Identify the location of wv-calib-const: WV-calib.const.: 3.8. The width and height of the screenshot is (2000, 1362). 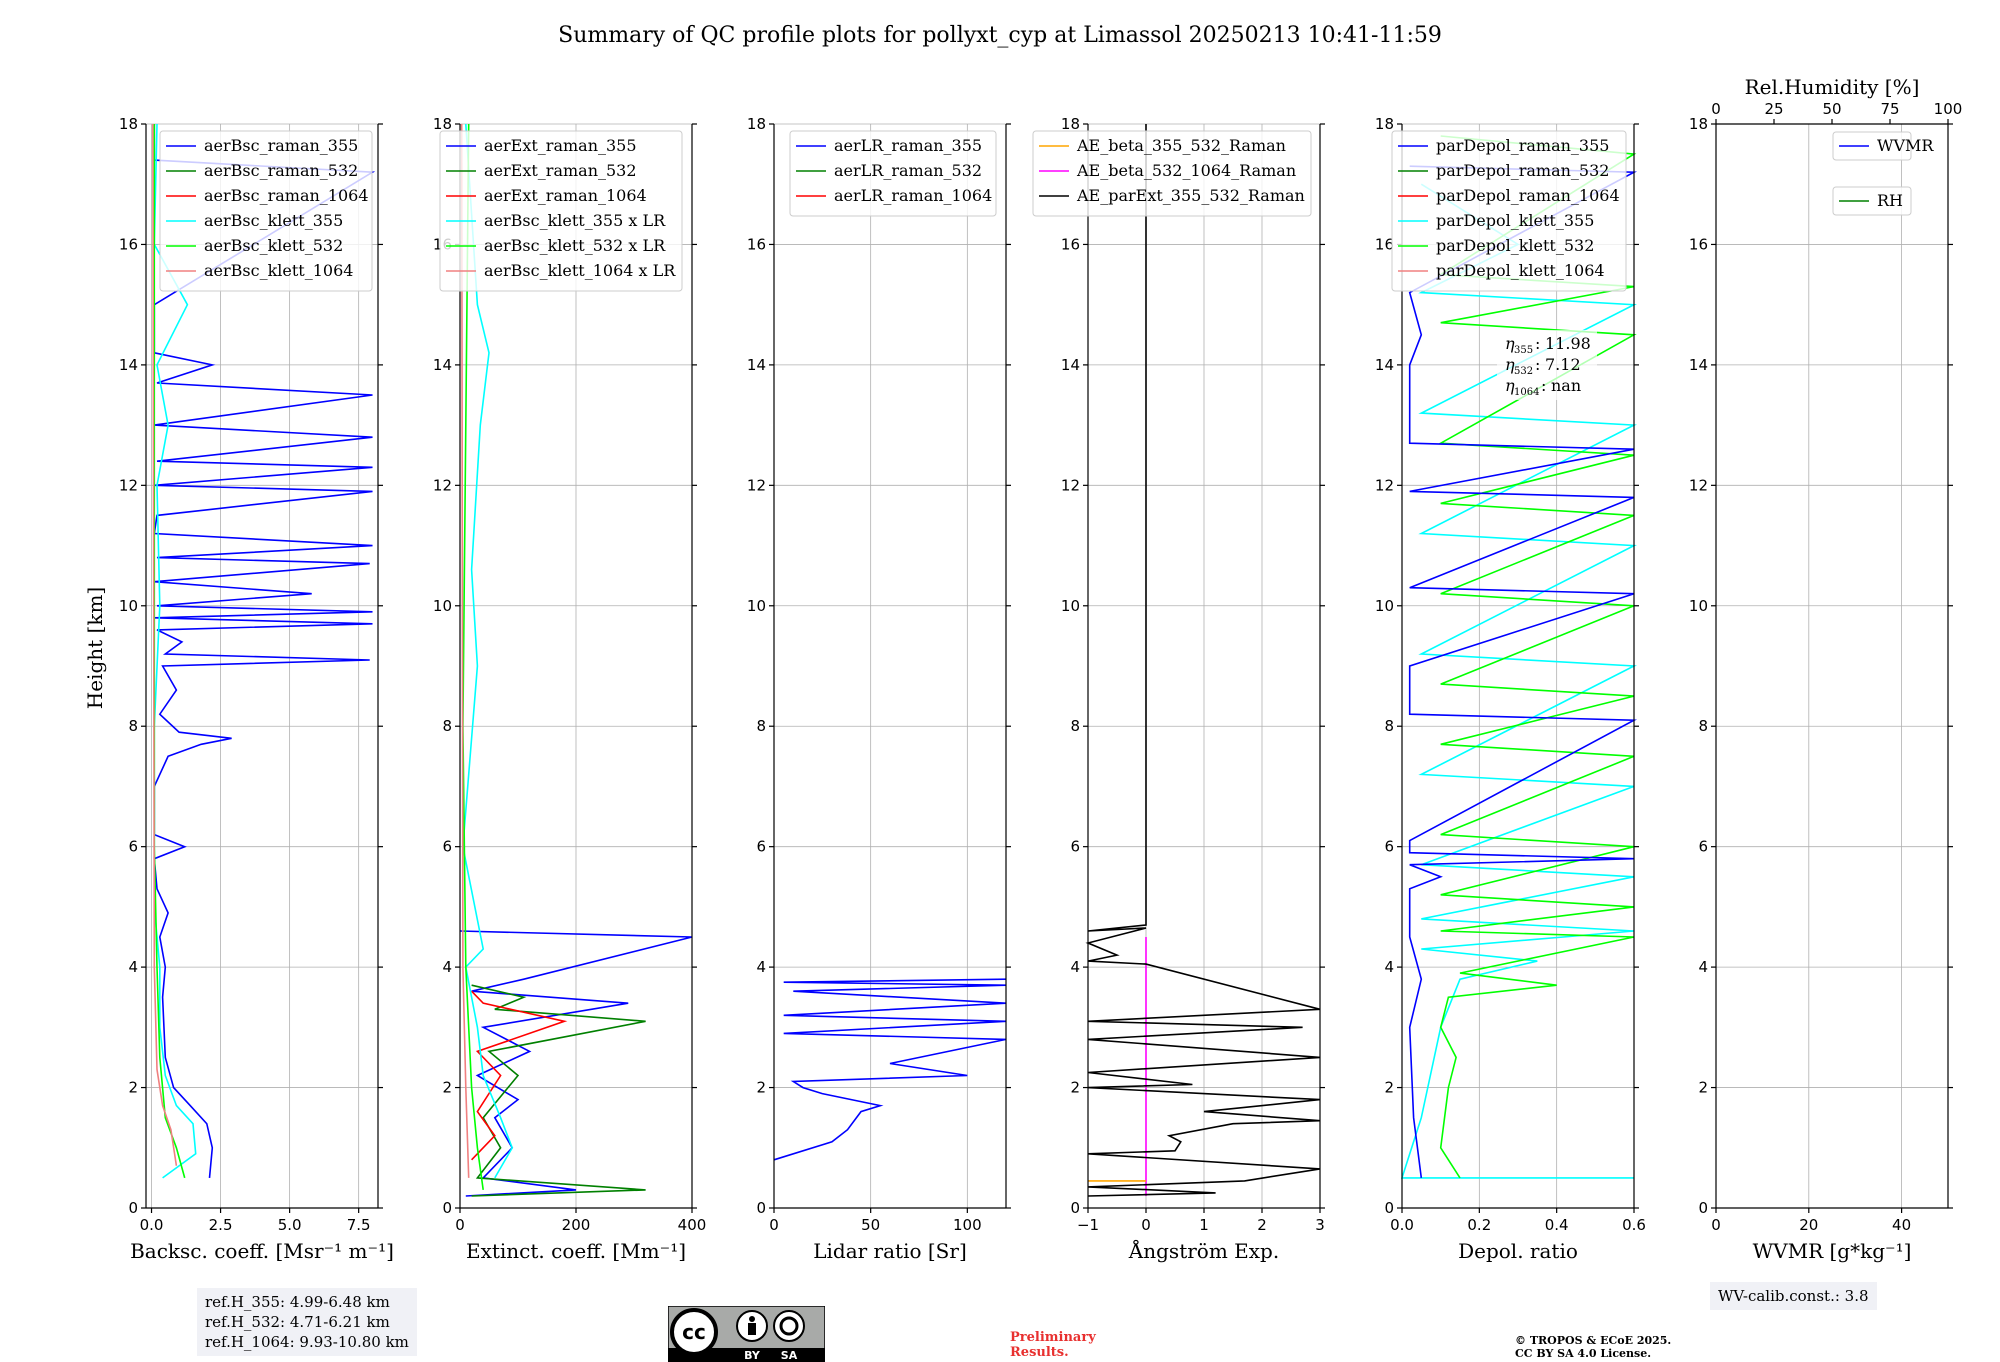
(1793, 1296).